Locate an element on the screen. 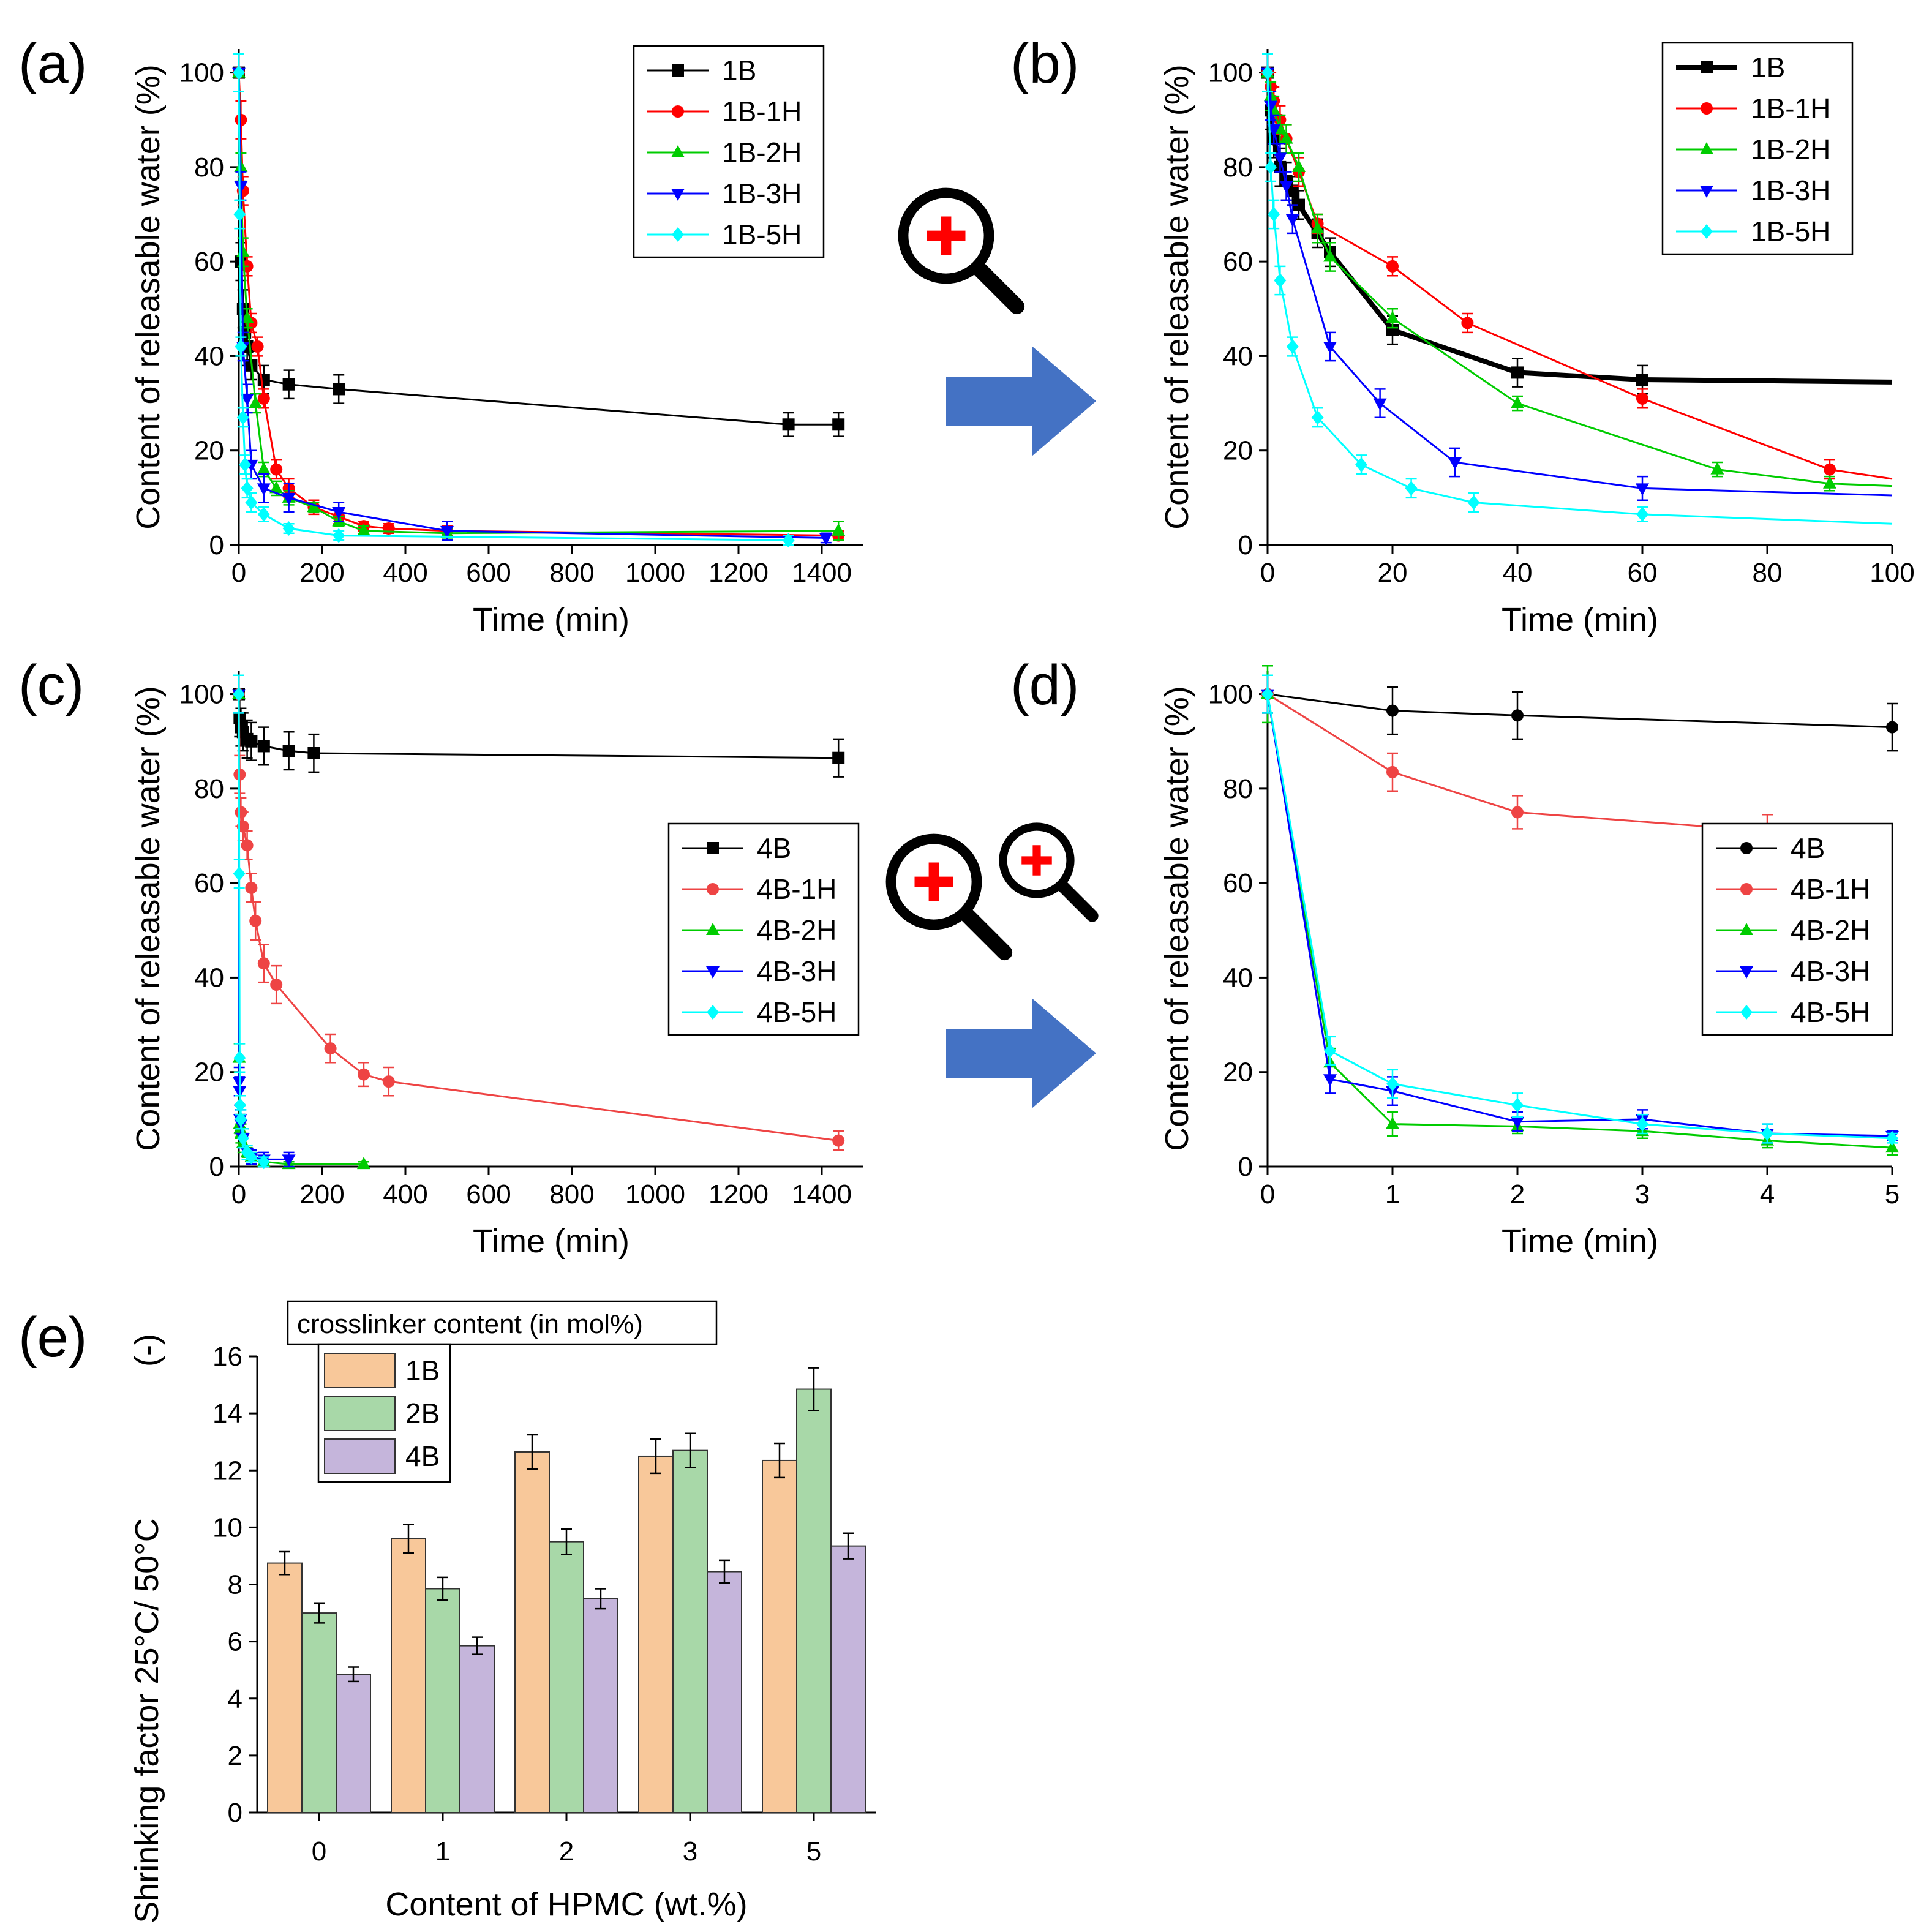 This screenshot has width=1932, height=1932. y-axis-title: Content of releasable water (%) is located at coordinates (148, 918).